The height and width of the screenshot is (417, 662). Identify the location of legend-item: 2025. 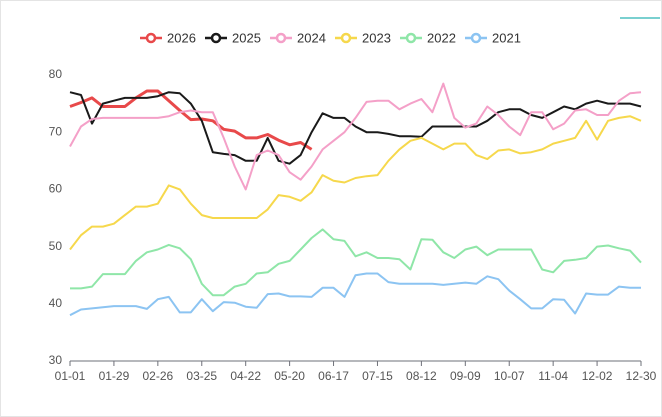
(233, 37).